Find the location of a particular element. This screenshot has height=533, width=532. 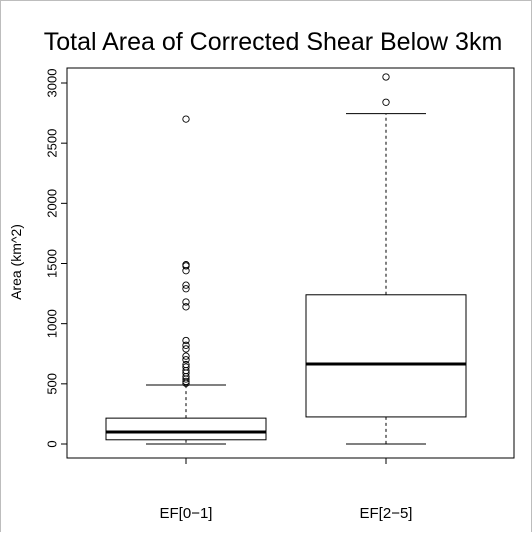

y-tick-label: 2500 is located at coordinates (51, 143).